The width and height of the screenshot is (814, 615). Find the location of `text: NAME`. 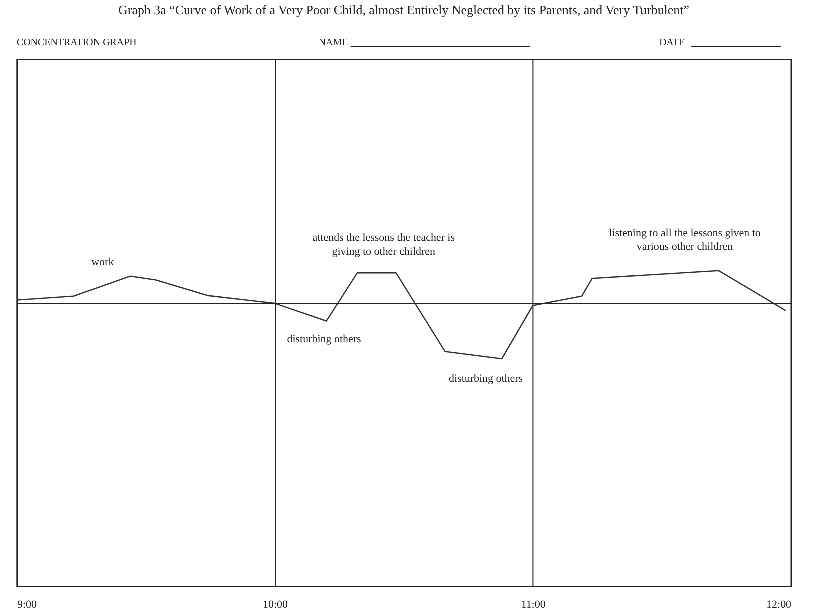

text: NAME is located at coordinates (333, 43).